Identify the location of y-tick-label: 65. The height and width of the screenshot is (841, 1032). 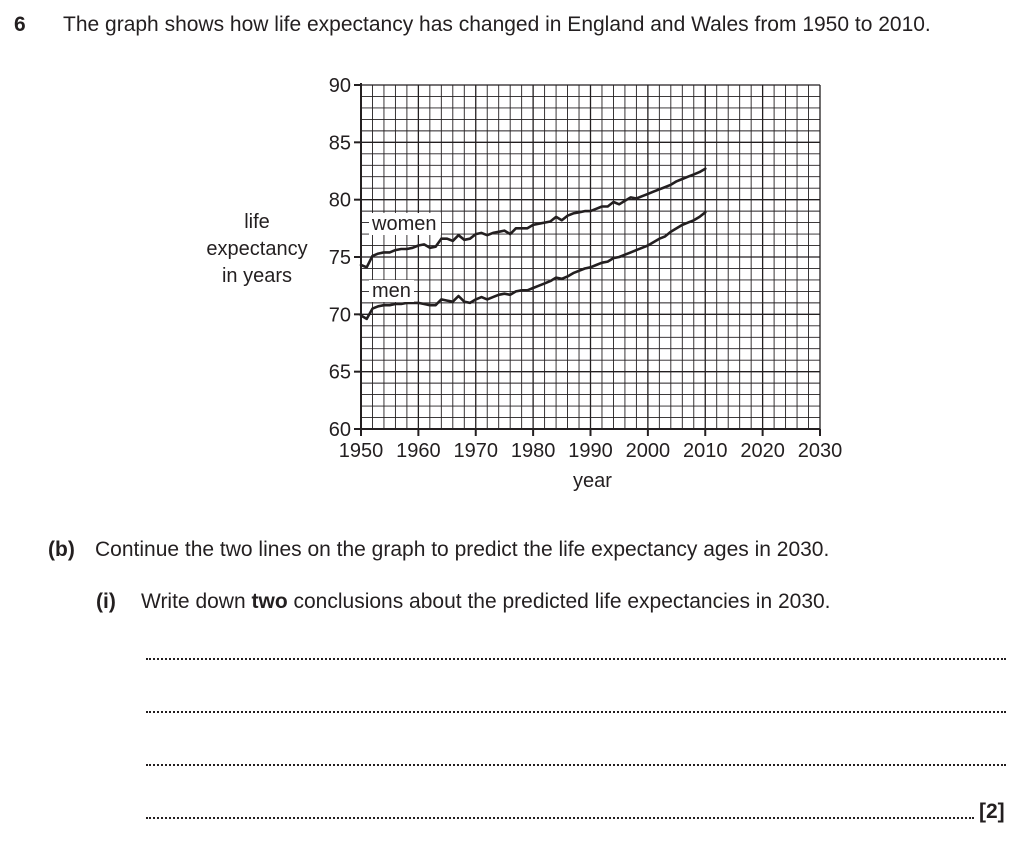
(340, 373).